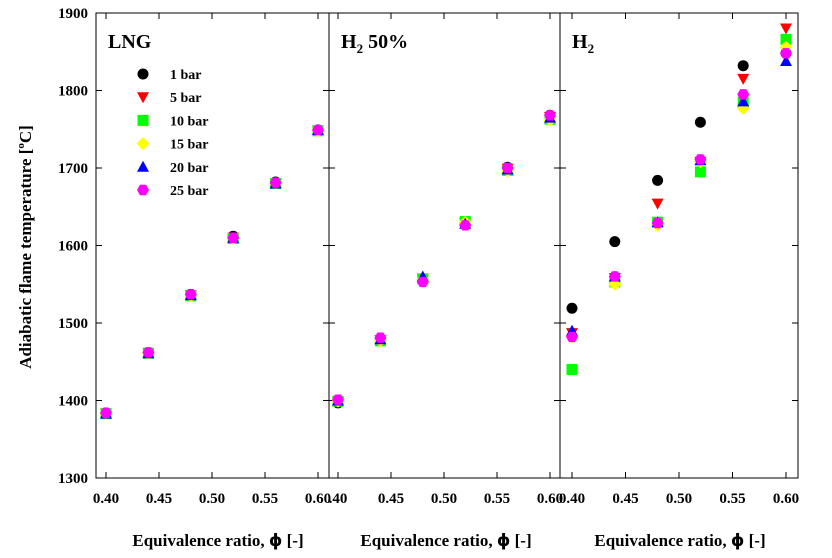 The width and height of the screenshot is (832, 558). I want to click on series-10-bar, so click(212, 272).